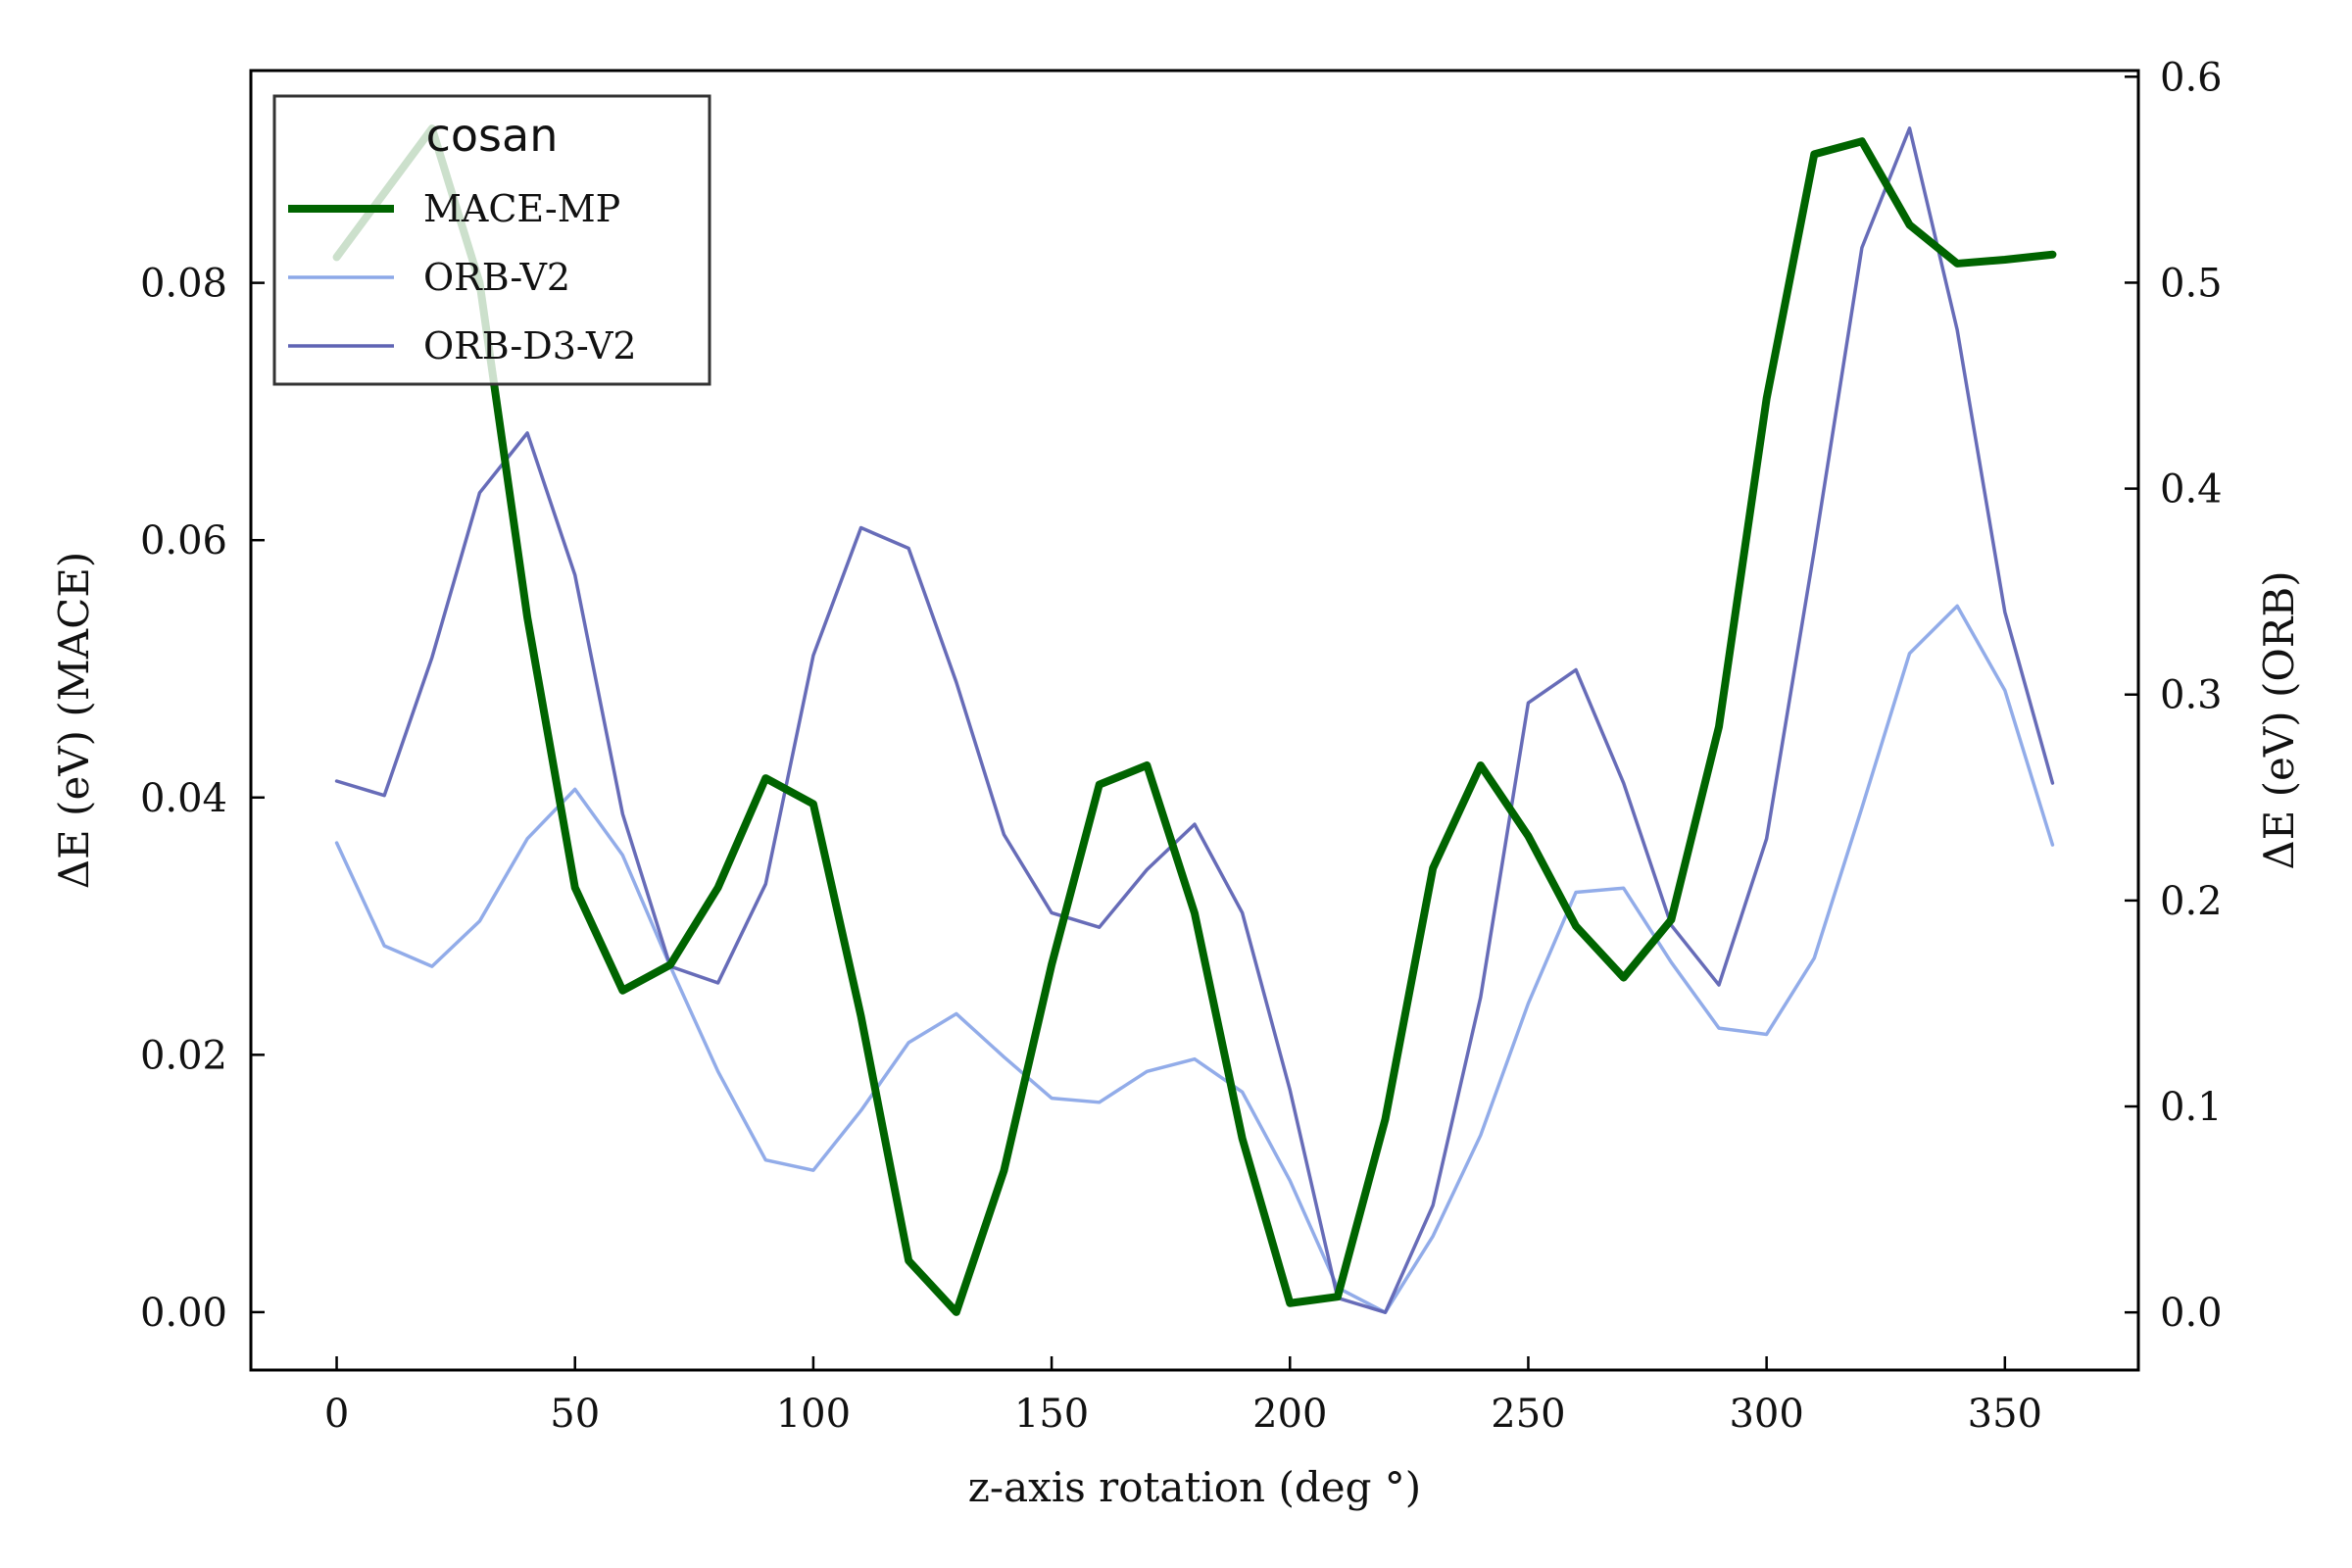  I want to click on y-right-tick-label: 0.2, so click(2191, 901).